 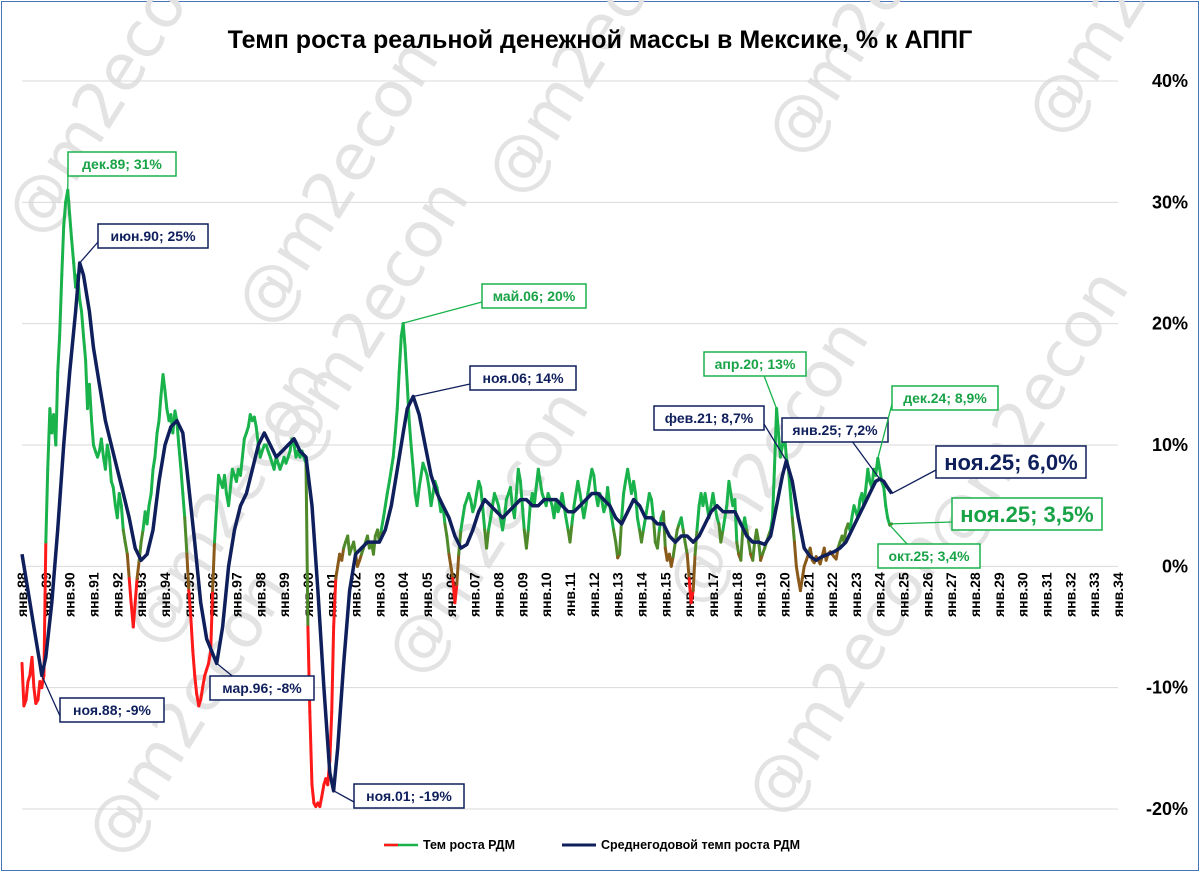 What do you see at coordinates (904, 594) in the screenshot?
I see `x-tick-label: янв.25` at bounding box center [904, 594].